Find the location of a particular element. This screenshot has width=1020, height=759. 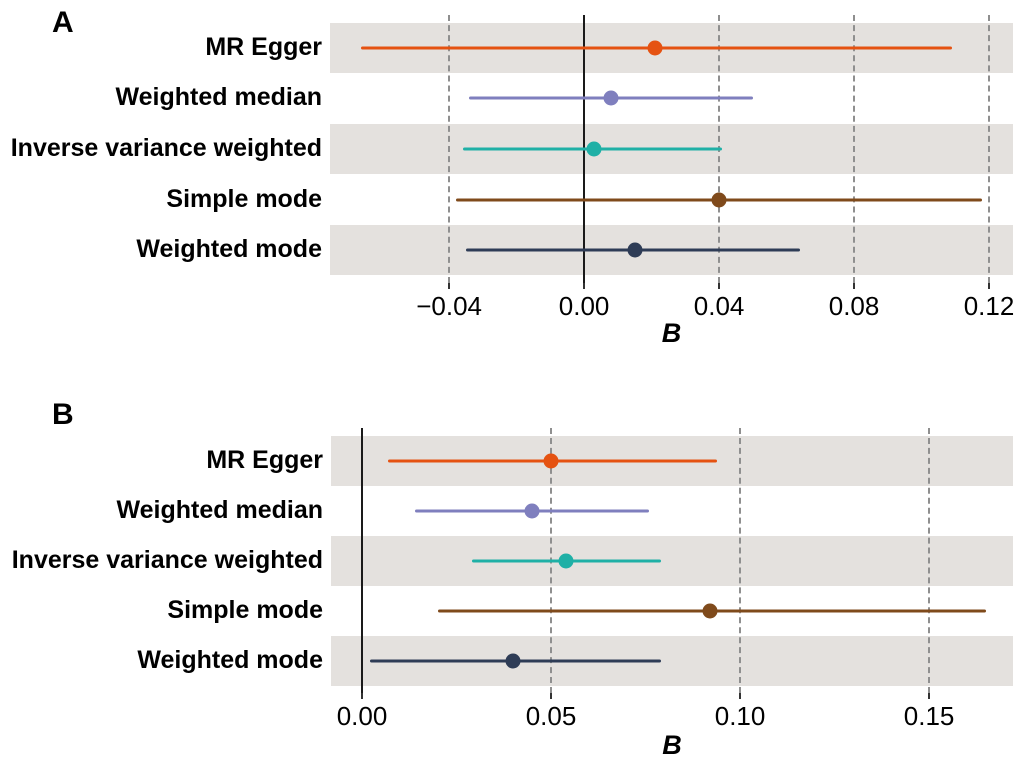

panel-a-label: A is located at coordinates (63, 22).